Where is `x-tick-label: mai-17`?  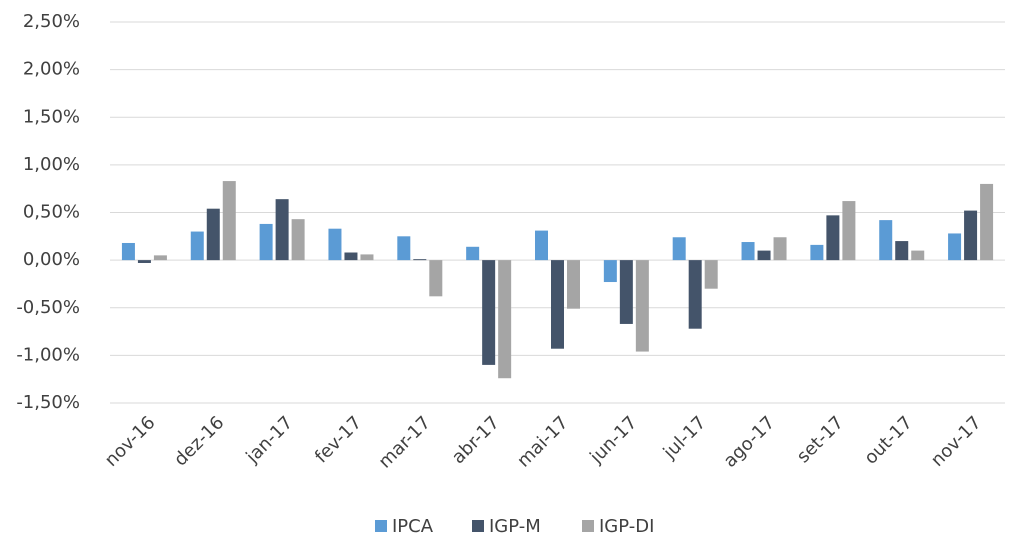
x-tick-label: mai-17 is located at coordinates (542, 441).